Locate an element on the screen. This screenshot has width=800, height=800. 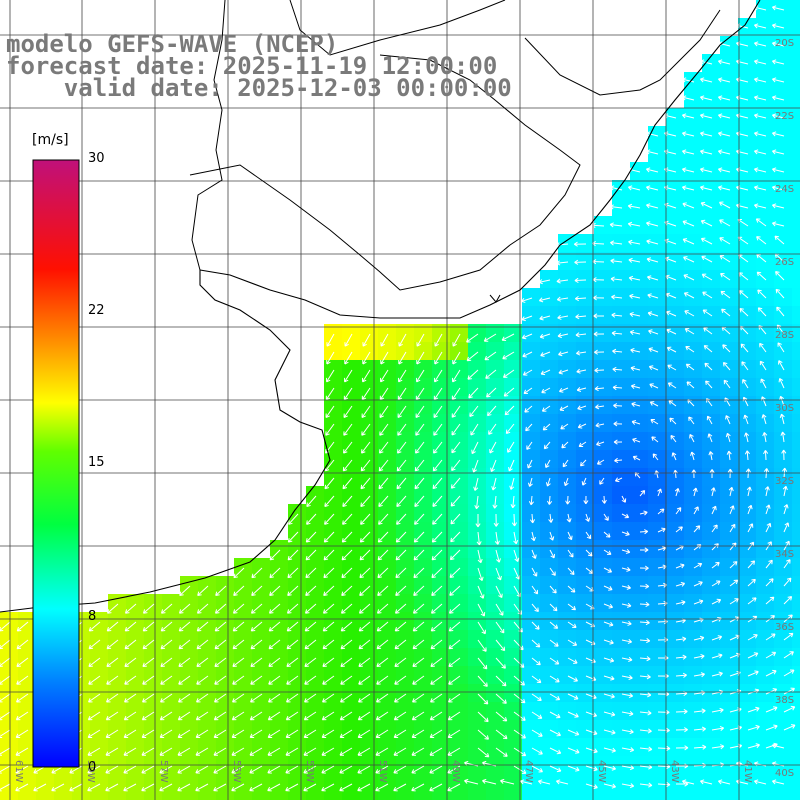
longitude-label: 49W is located at coordinates (455, 771).